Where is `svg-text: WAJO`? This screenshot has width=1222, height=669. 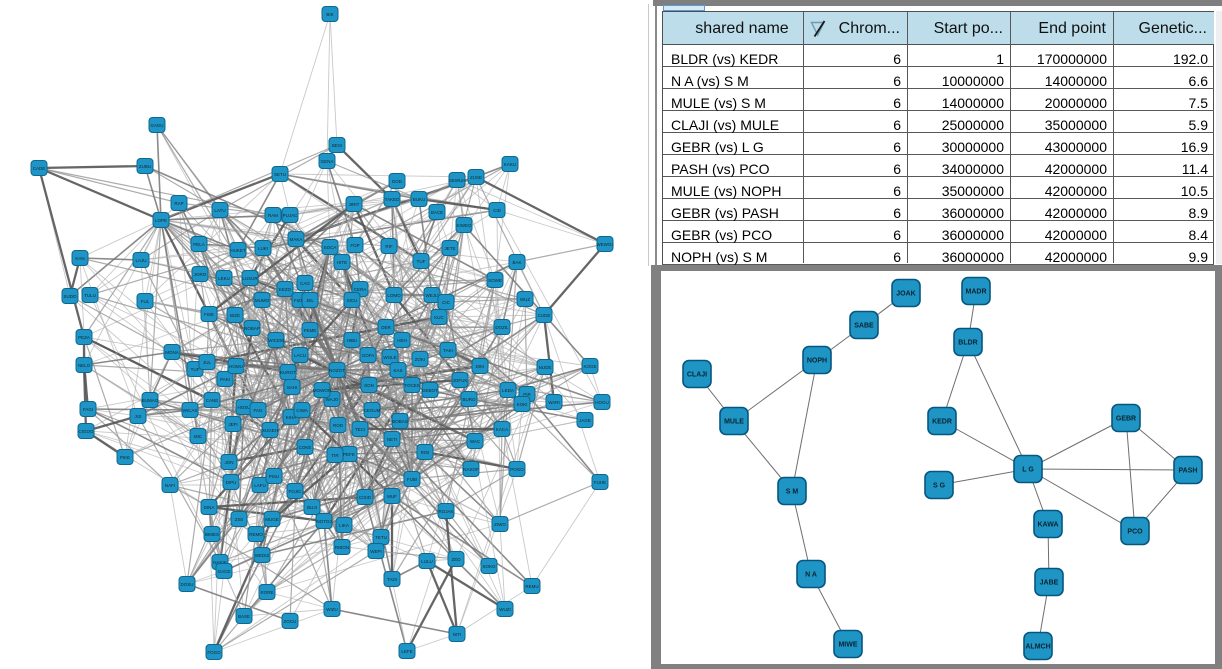
svg-text: WAJO is located at coordinates (332, 399).